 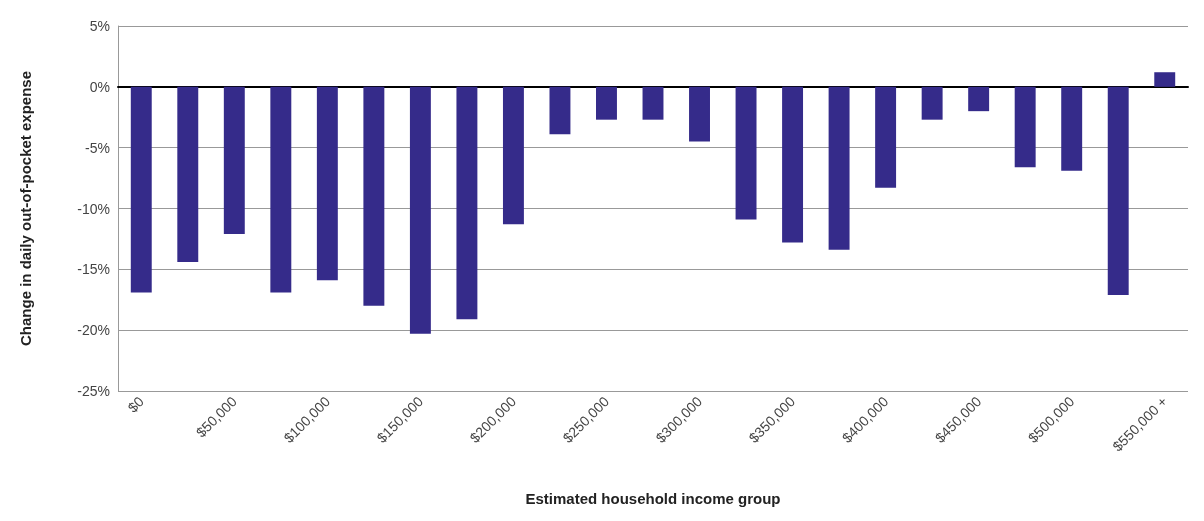 I want to click on y-tick-label: -25%, so click(x=93, y=391).